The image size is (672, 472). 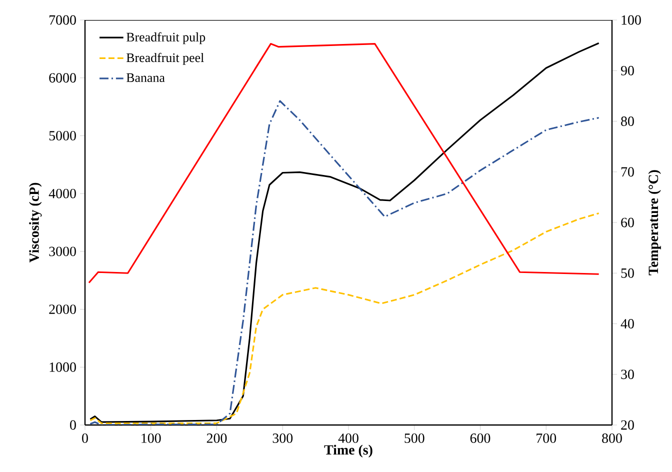 I want to click on y2-tick-label: 60, so click(x=627, y=223).